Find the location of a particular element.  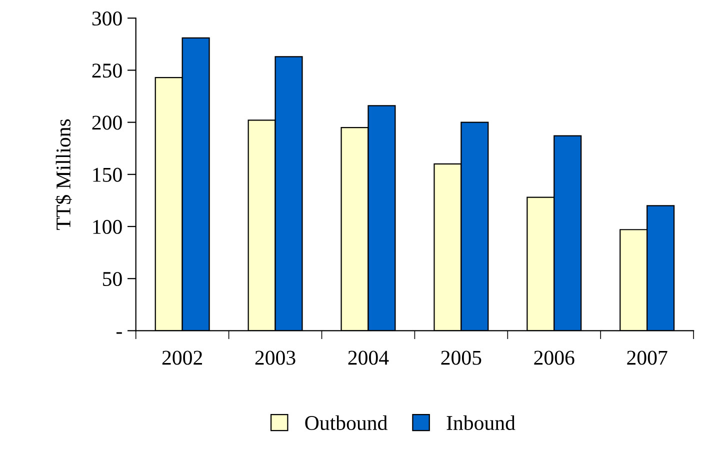

legend-label: Inbound is located at coordinates (481, 422).